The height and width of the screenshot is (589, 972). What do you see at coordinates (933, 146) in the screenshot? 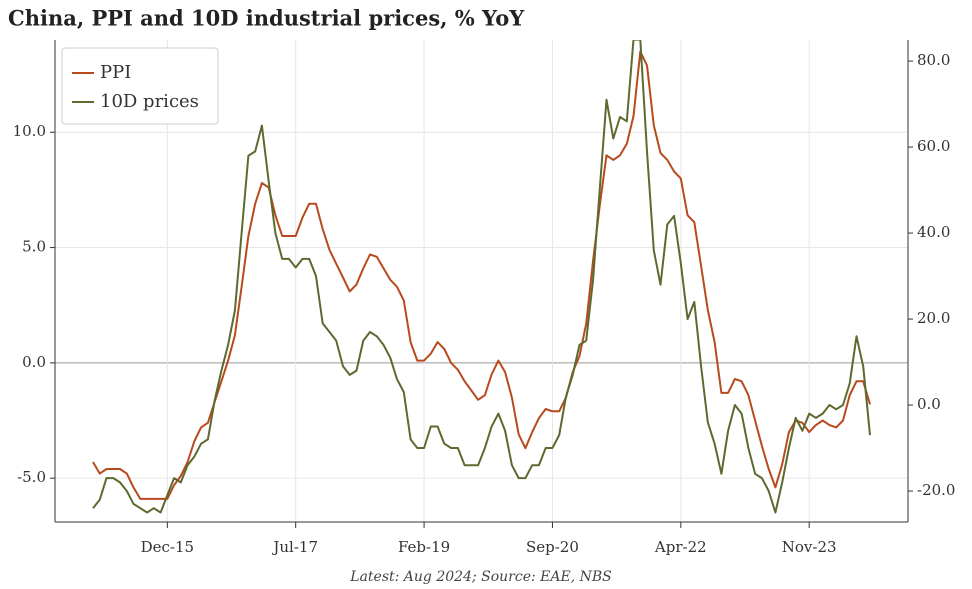
I see `y2-tick-label: 60.0` at bounding box center [933, 146].